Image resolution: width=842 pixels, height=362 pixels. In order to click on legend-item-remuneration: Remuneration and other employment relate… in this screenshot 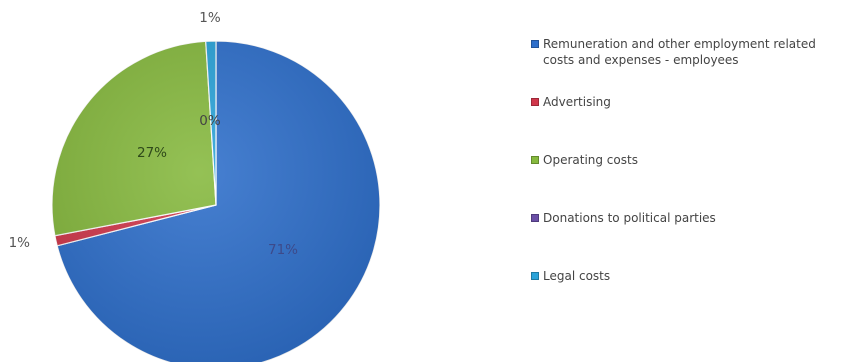, I will do `click(683, 58)`.